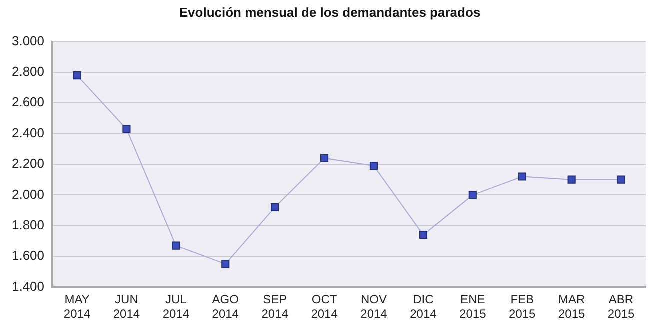 This screenshot has width=660, height=330. What do you see at coordinates (330, 13) in the screenshot?
I see `chart-title: Evolución mensual de los demandantes parados` at bounding box center [330, 13].